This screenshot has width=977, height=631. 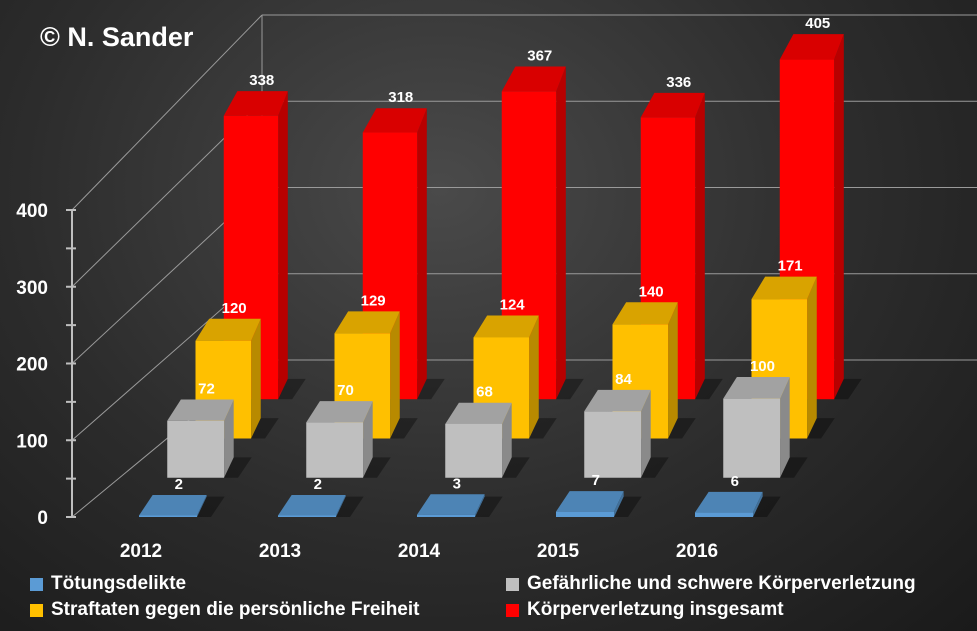 What do you see at coordinates (655, 609) in the screenshot?
I see `legend-label: Körperverletzung insgesamt` at bounding box center [655, 609].